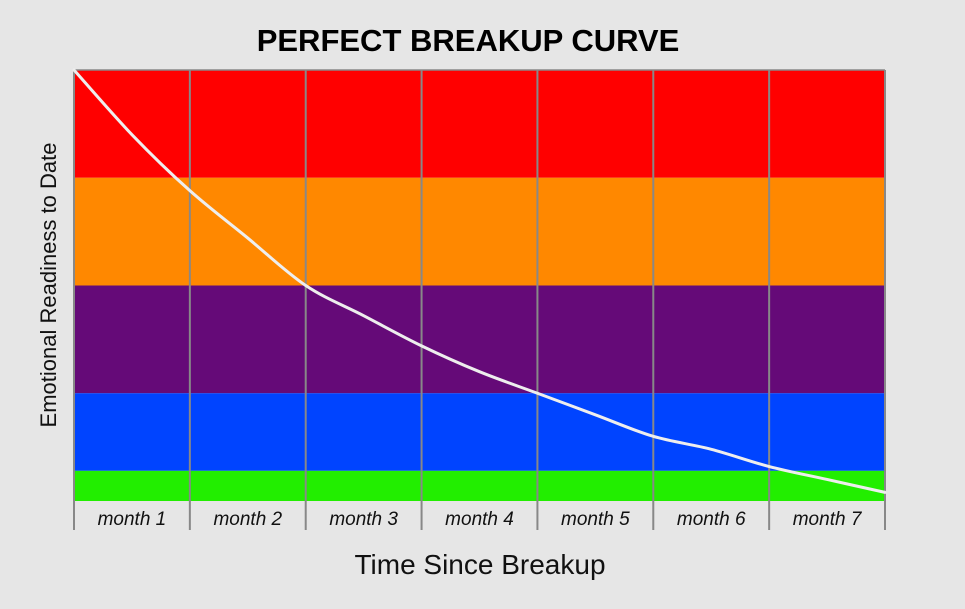  I want to click on x-axis-label: Time Since Breakup, so click(479, 564).